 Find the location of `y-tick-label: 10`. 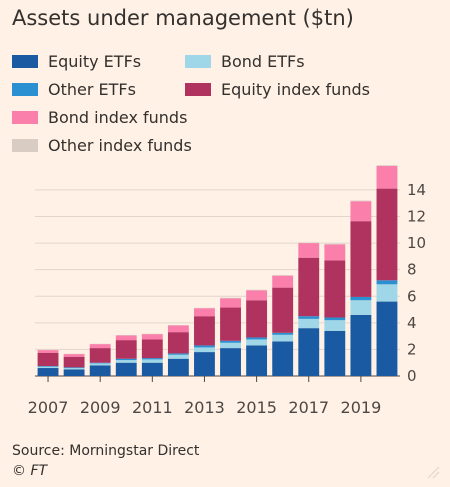

y-tick-label: 10 is located at coordinates (416, 243).